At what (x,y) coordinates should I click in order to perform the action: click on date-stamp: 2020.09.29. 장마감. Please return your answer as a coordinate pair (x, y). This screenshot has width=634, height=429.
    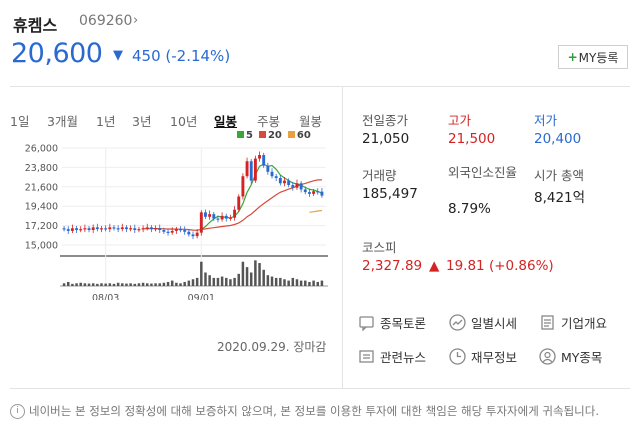
    Looking at the image, I should click on (272, 347).